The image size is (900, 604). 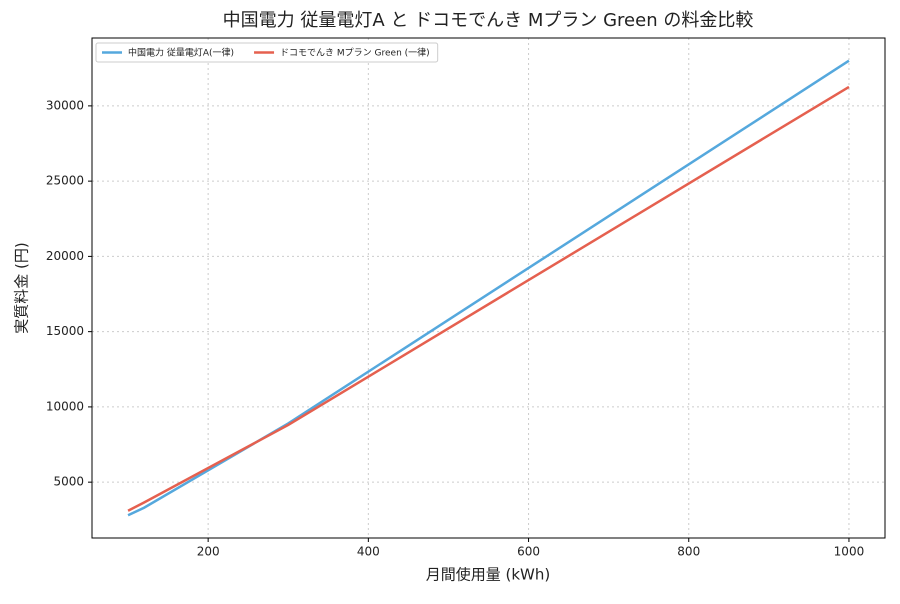 I want to click on x-tick-label: 1000, so click(x=849, y=552).